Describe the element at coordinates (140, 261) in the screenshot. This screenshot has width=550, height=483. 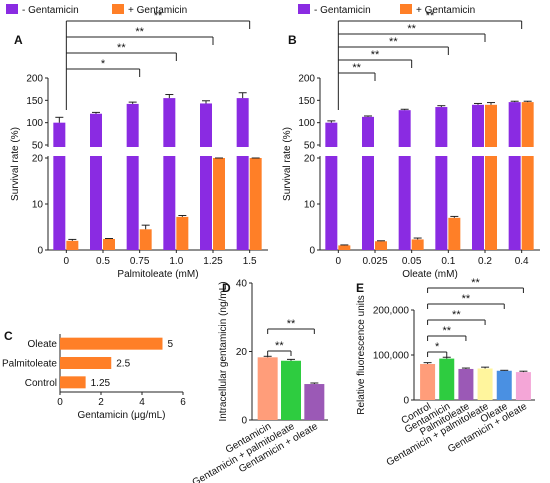
I see `x-tick-label: 0.75` at that location.